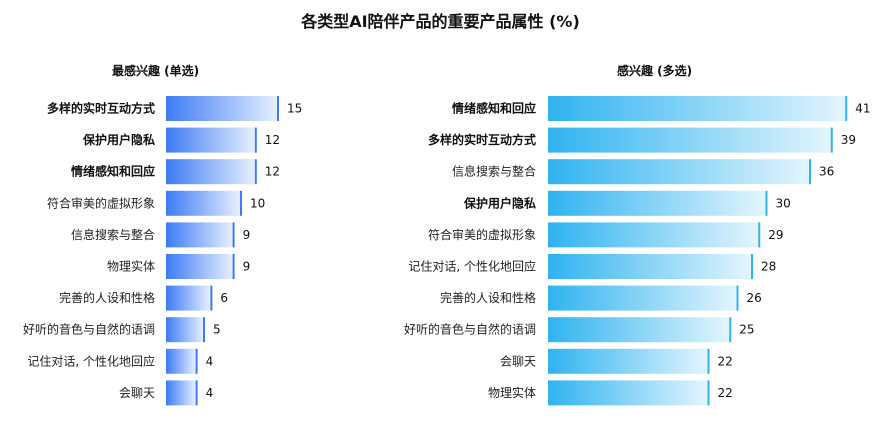 This screenshot has height=421, width=881. I want to click on left-chart-title: 最感兴趣 (单选), so click(156, 71).